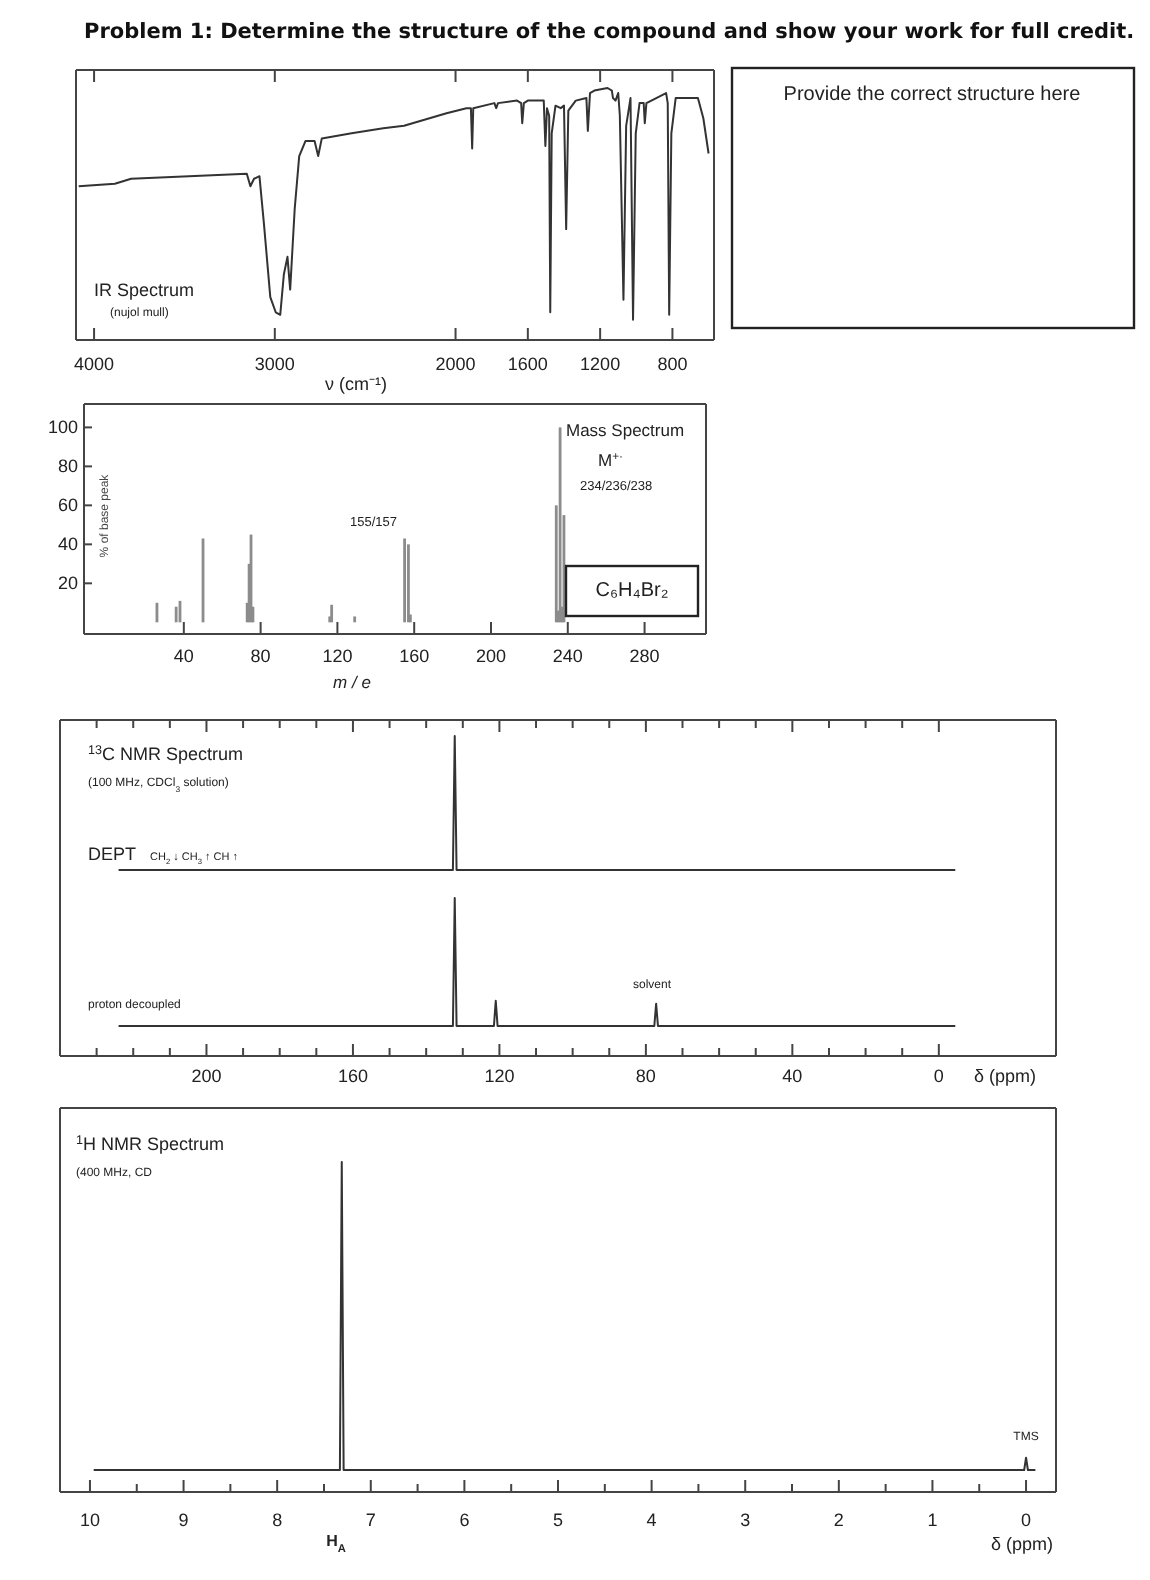 Image resolution: width=1150 pixels, height=1580 pixels. What do you see at coordinates (277, 1520) in the screenshot?
I see `x-tick-label: 8` at bounding box center [277, 1520].